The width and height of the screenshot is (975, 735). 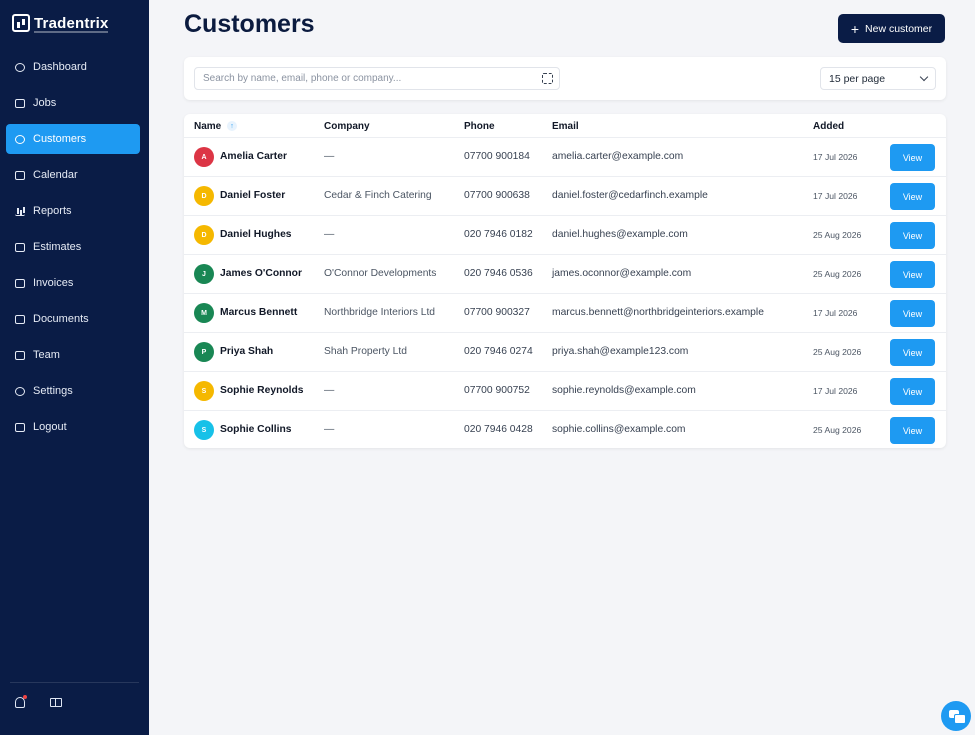 What do you see at coordinates (857, 78) in the screenshot?
I see `per-page-value: 15 per page` at bounding box center [857, 78].